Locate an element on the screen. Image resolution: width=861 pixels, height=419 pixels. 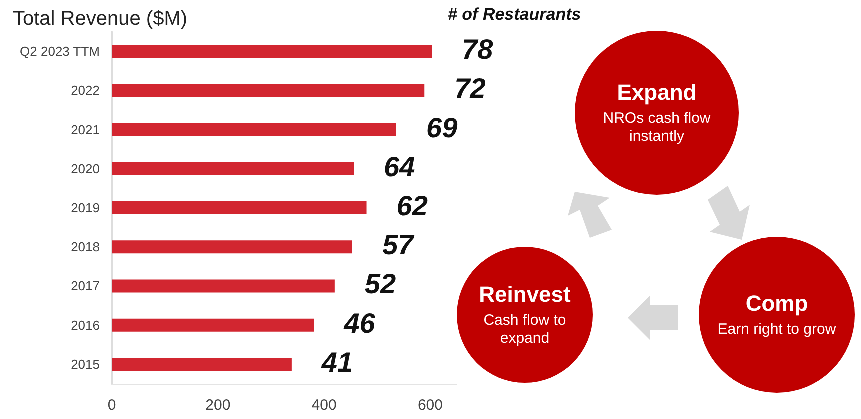
text: Cash flow to expand is located at coordinates (525, 330).